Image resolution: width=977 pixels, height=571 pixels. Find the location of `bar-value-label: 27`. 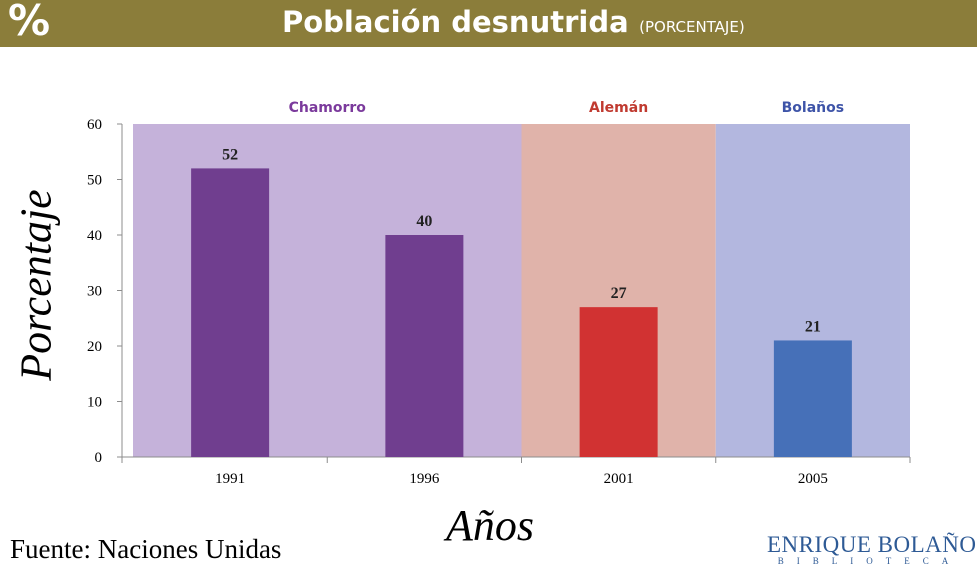

bar-value-label: 27 is located at coordinates (619, 293).